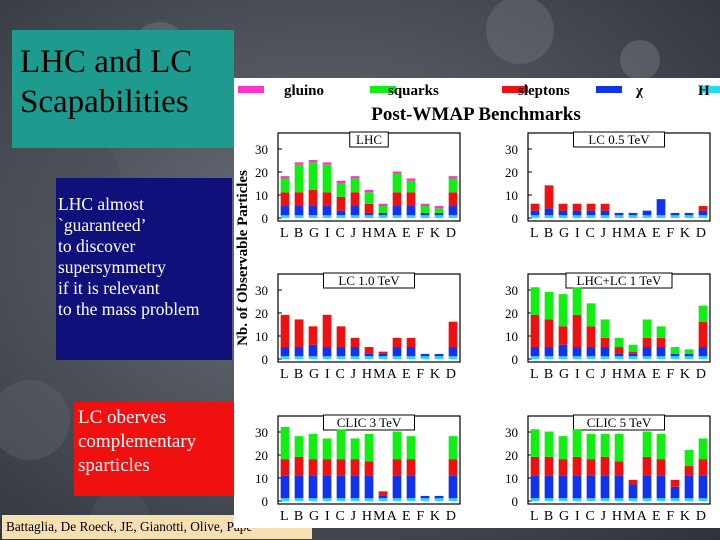 The width and height of the screenshot is (720, 540). Describe the element at coordinates (511, 336) in the screenshot. I see `y-tick-label: 10` at that location.